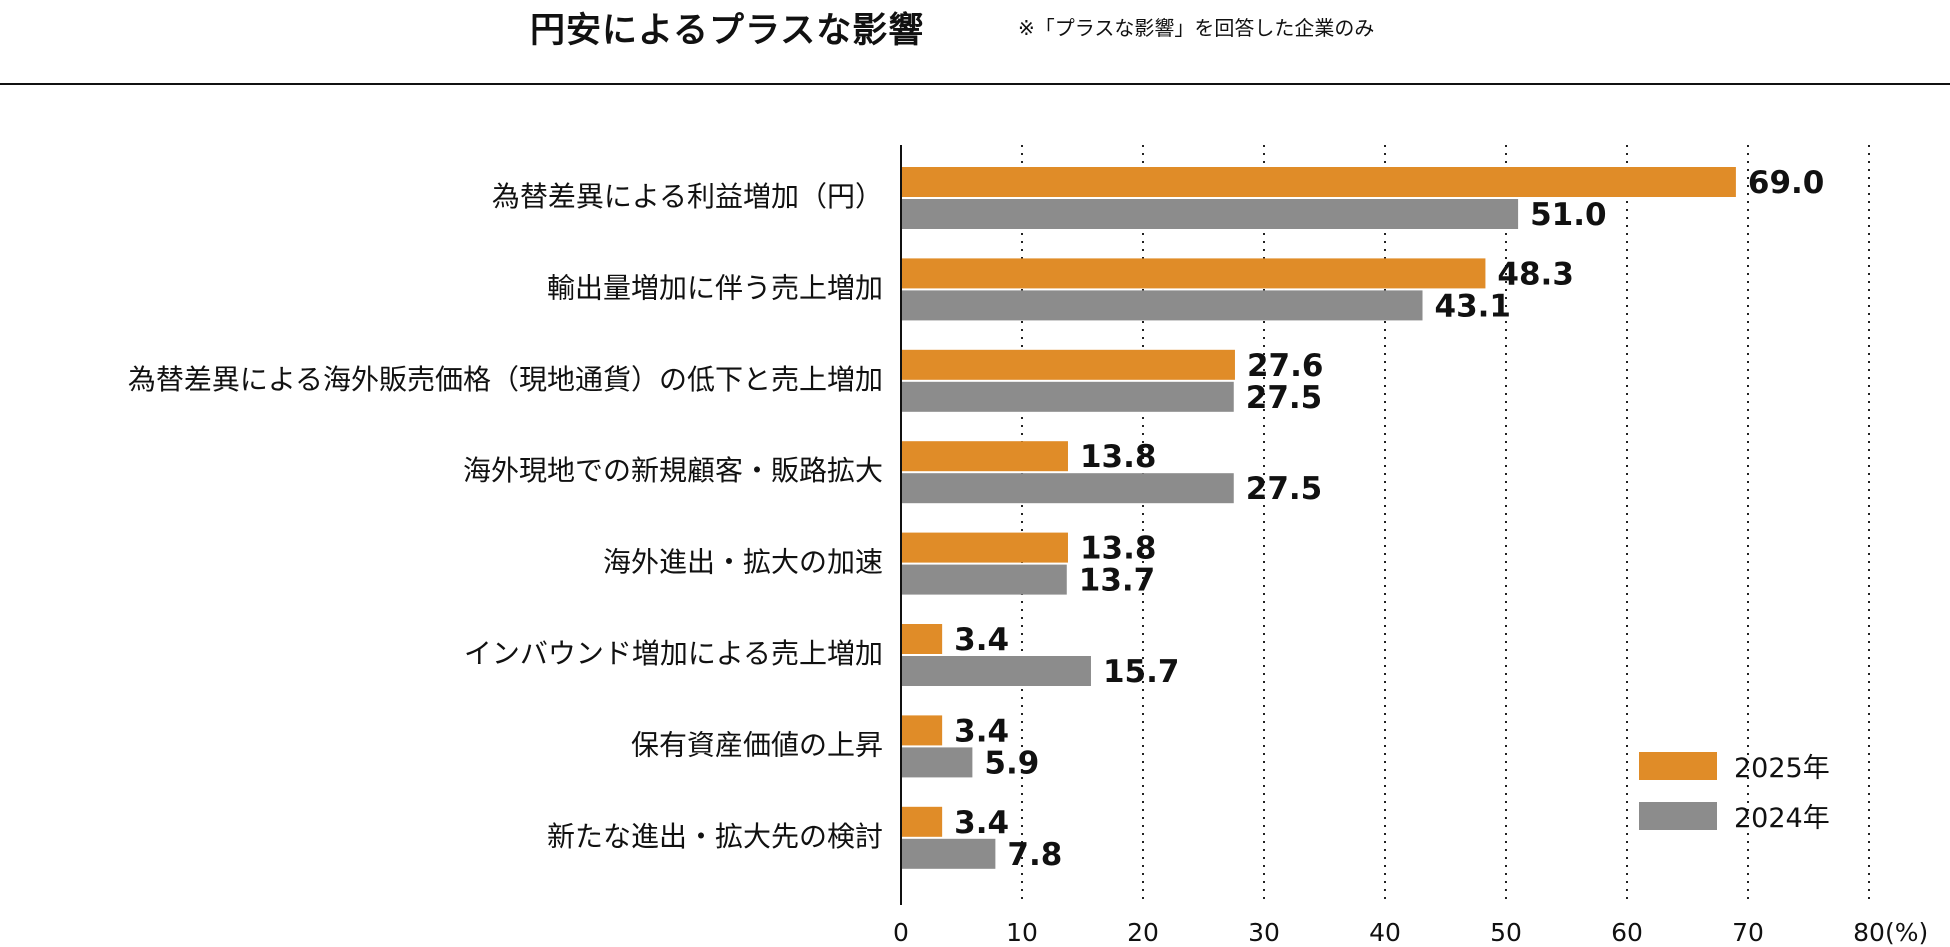 The height and width of the screenshot is (947, 1950). What do you see at coordinates (1264, 932) in the screenshot?
I see `x-tick-label-30: 30` at bounding box center [1264, 932].